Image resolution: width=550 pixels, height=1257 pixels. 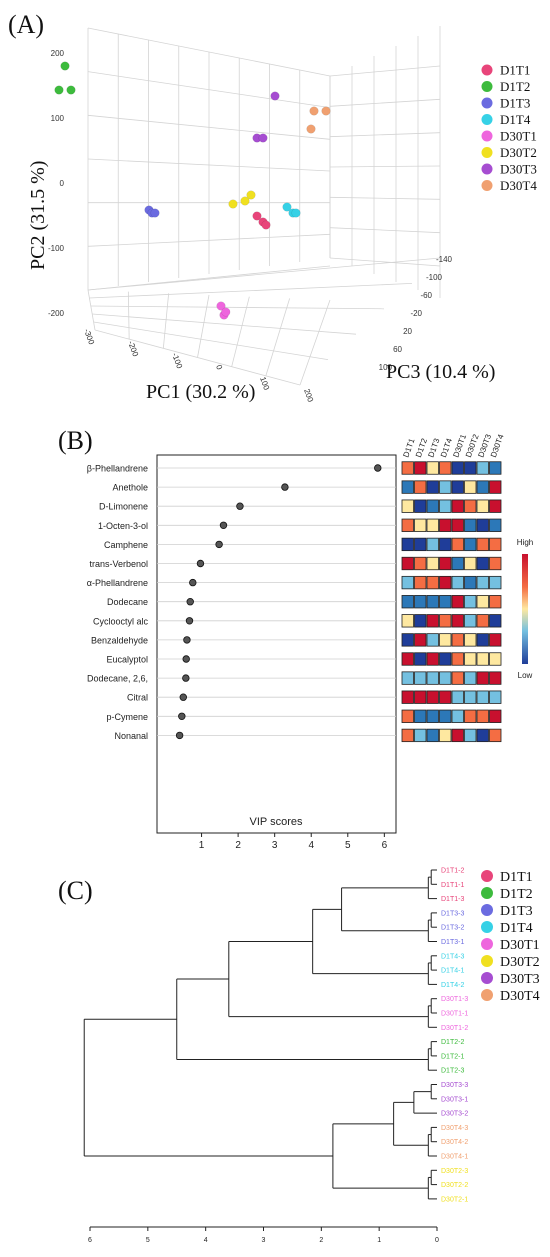 What do you see at coordinates (119, 640) in the screenshot?
I see `vip-compound-label: Benzaldehyde` at bounding box center [119, 640].